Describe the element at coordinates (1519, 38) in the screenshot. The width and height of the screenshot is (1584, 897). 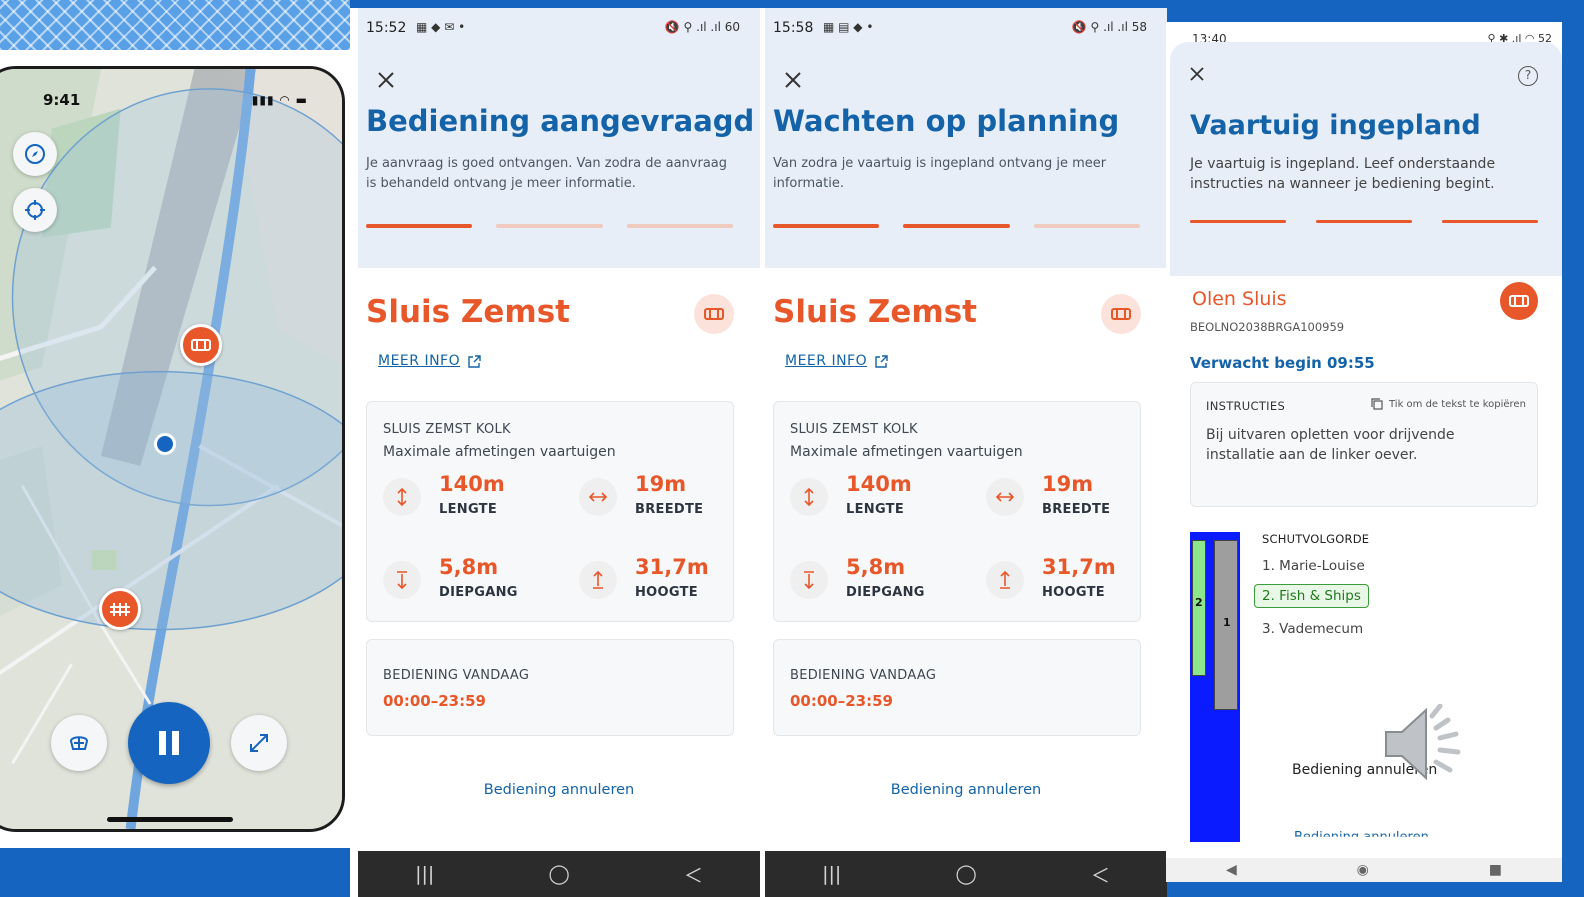
I see `status-icons-right: ⚲ ✱ .ıl ◠ 52` at that location.